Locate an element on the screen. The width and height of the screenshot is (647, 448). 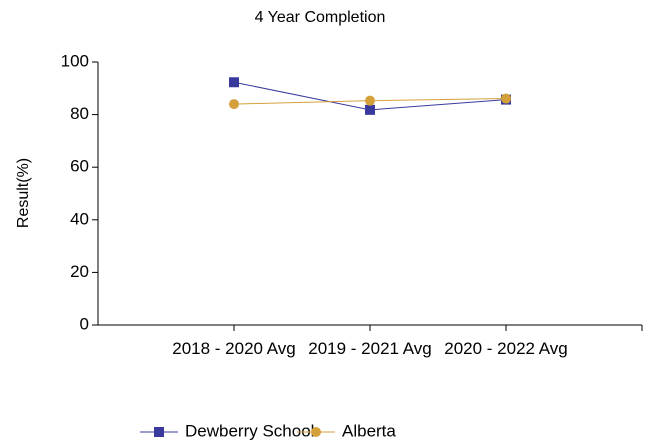
y-tick-label: 60 is located at coordinates (79, 166).